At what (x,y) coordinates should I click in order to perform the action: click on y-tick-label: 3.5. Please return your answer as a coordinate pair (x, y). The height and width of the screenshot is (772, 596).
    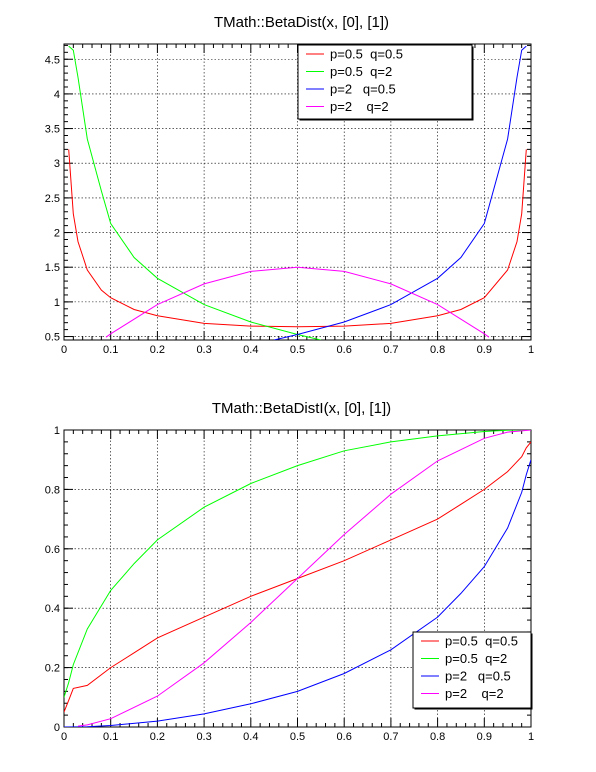
    Looking at the image, I should click on (52, 130).